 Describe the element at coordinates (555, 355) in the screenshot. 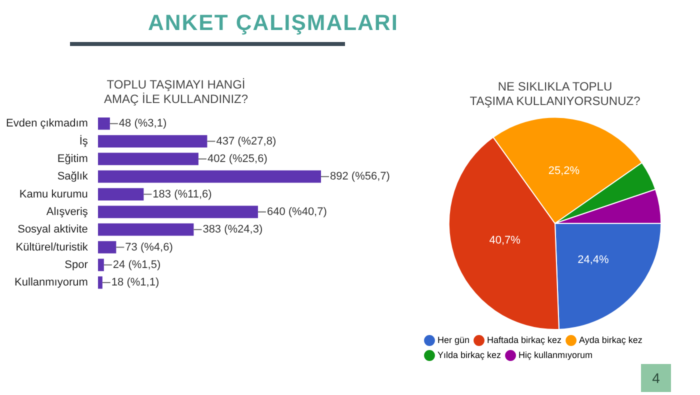

I see `legend-label: Hiç kullanmıyorum` at that location.